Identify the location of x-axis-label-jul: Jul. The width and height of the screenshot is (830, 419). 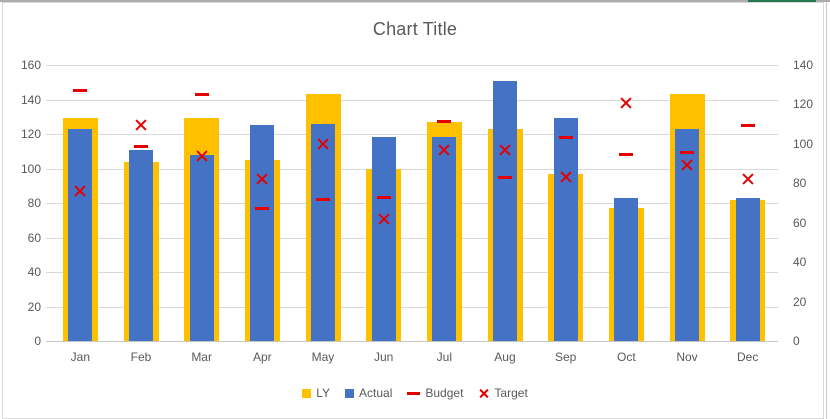
(444, 357).